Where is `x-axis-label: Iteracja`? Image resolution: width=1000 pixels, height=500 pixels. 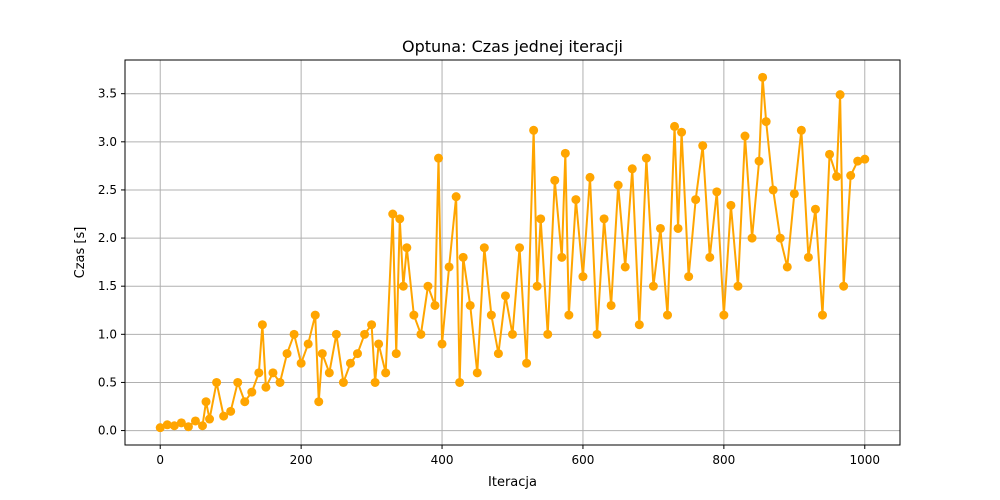 x-axis-label: Iteracja is located at coordinates (512, 482).